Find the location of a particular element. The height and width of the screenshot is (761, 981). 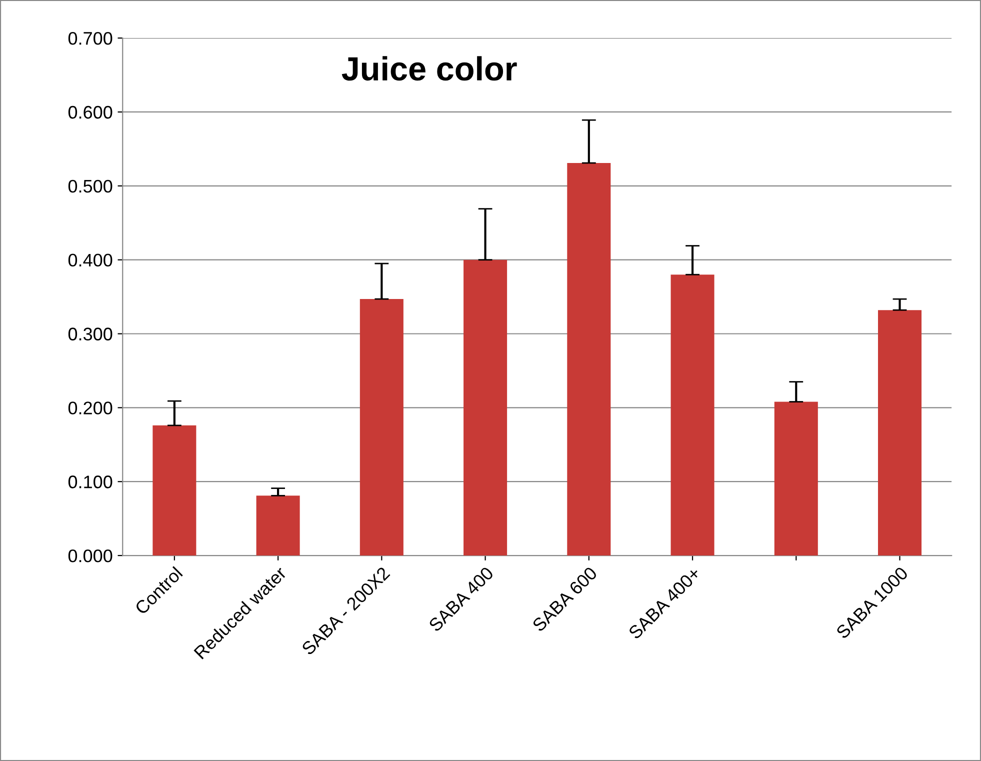

y-tick-label: 0.500 is located at coordinates (90, 186).